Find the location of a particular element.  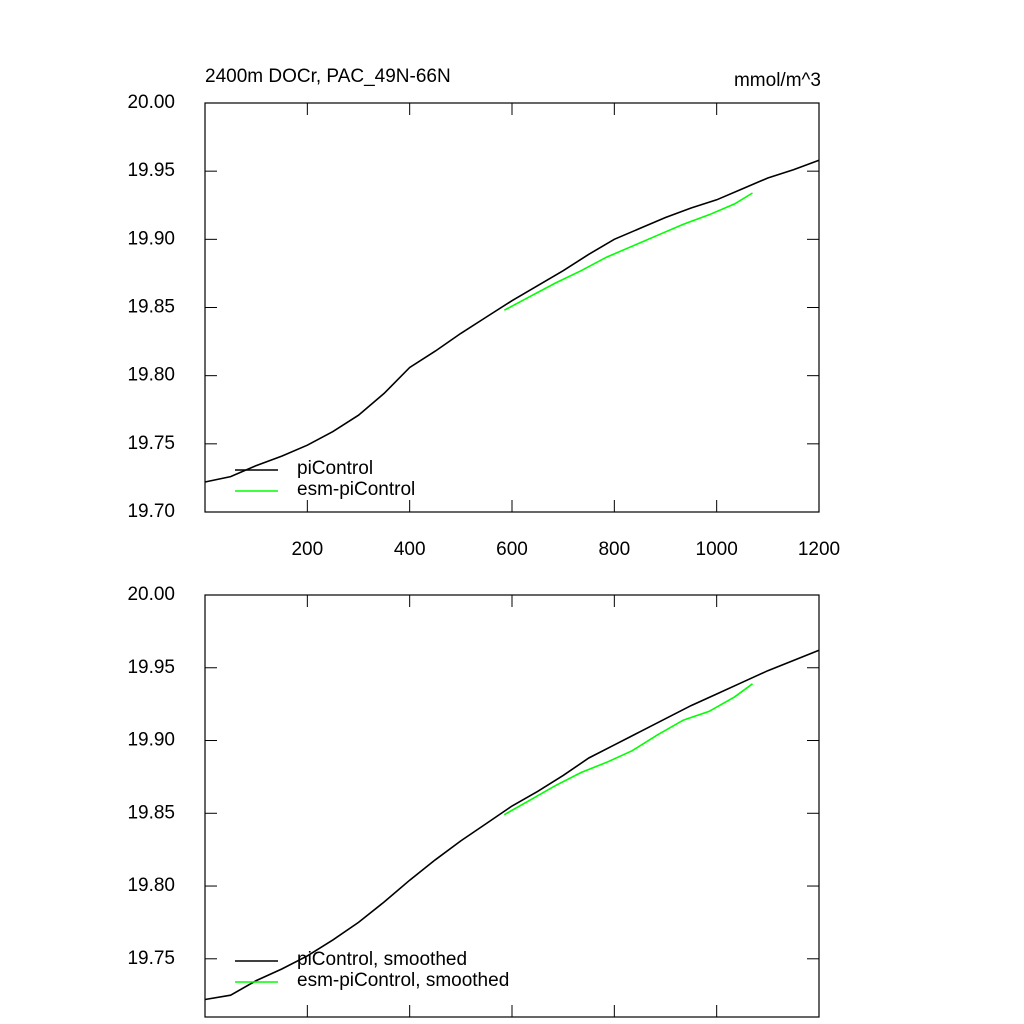

chart-title: 2400m DOCr, PAC_49N-66N is located at coordinates (328, 76).